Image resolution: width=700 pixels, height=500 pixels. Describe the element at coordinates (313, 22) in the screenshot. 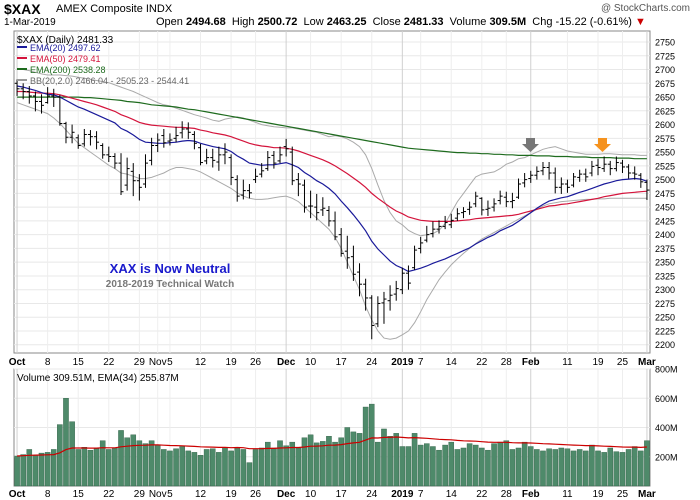

I see `low-label: Low` at that location.